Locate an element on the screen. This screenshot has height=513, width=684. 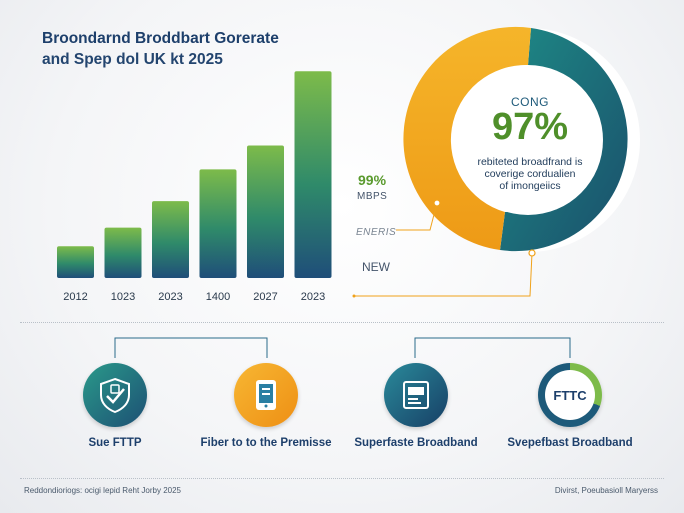
x-tick-labels: 2012 1023 2023 1400 2027 2023 is located at coordinates (194, 297).